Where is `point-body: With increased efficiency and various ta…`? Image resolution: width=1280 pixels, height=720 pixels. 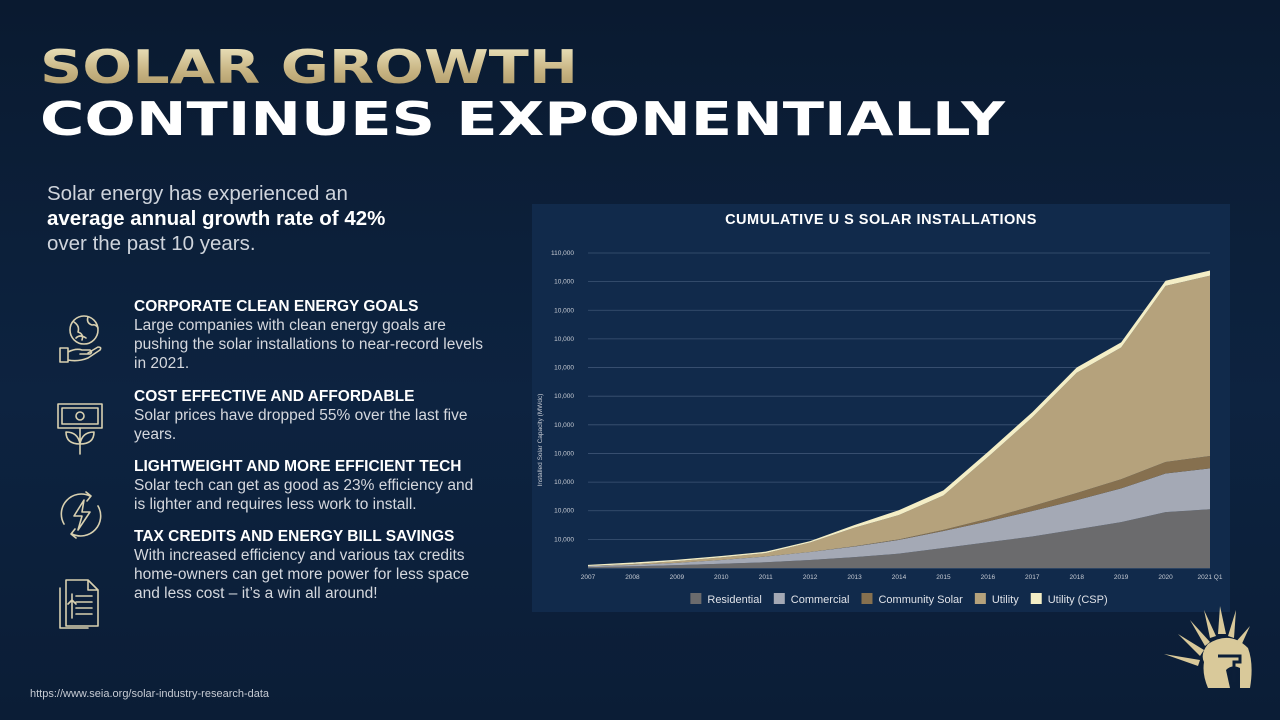 point-body: With increased efficiency and various ta… is located at coordinates (302, 574).